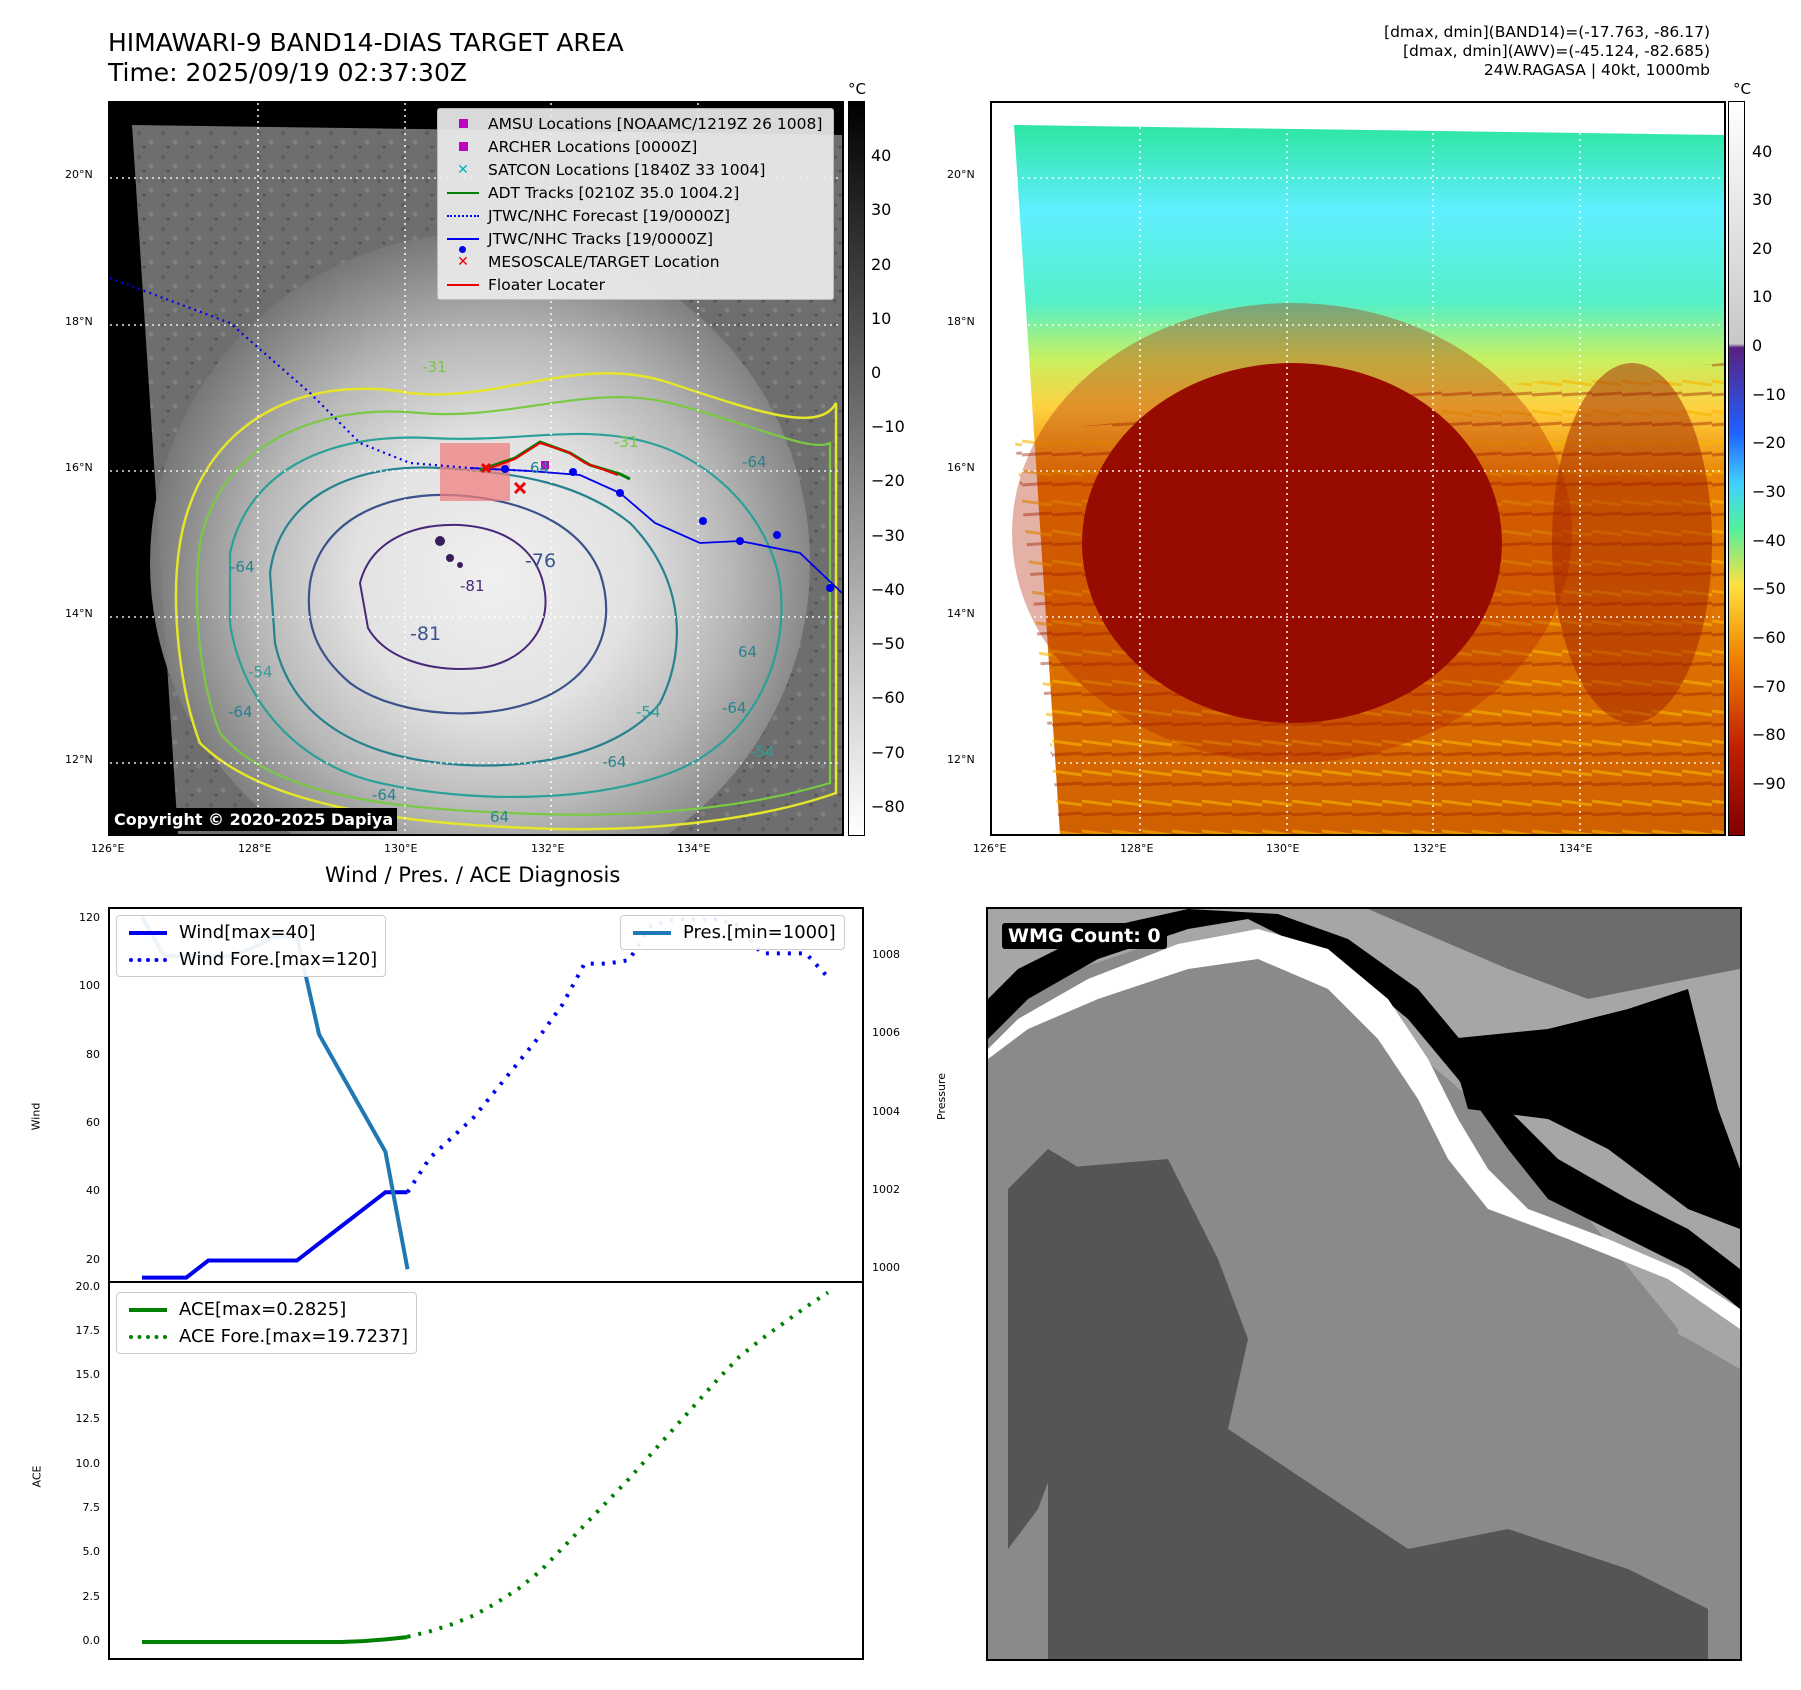 The image size is (1801, 1690). I want to click on legend-label: JTWC/NHC Forecast [19/0000Z], so click(609, 215).